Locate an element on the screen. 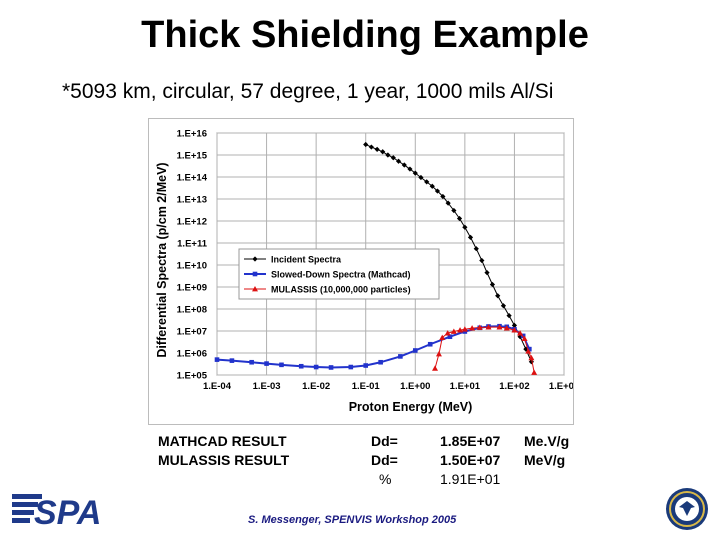 The height and width of the screenshot is (540, 720). legend-box is located at coordinates (339, 274).